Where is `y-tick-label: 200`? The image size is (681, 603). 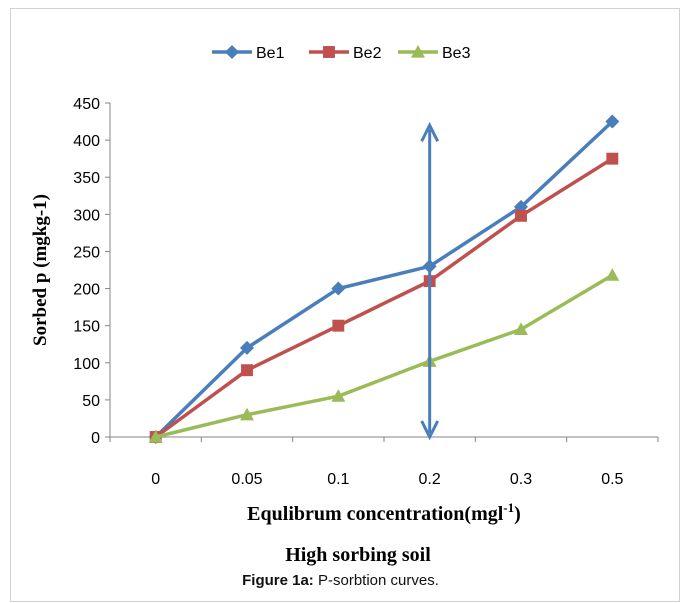 y-tick-label: 200 is located at coordinates (86, 290).